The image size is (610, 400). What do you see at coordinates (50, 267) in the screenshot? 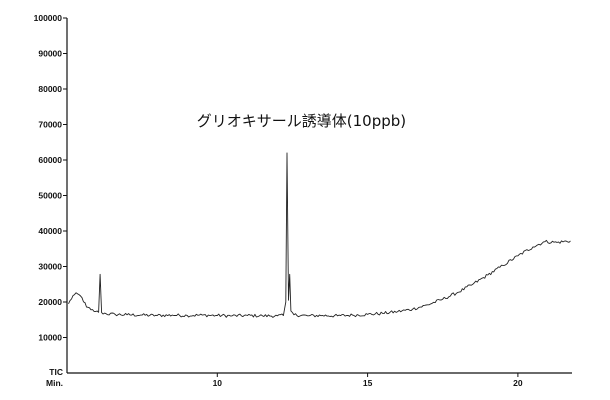
I see `y-tick-label: 30000` at bounding box center [50, 267].